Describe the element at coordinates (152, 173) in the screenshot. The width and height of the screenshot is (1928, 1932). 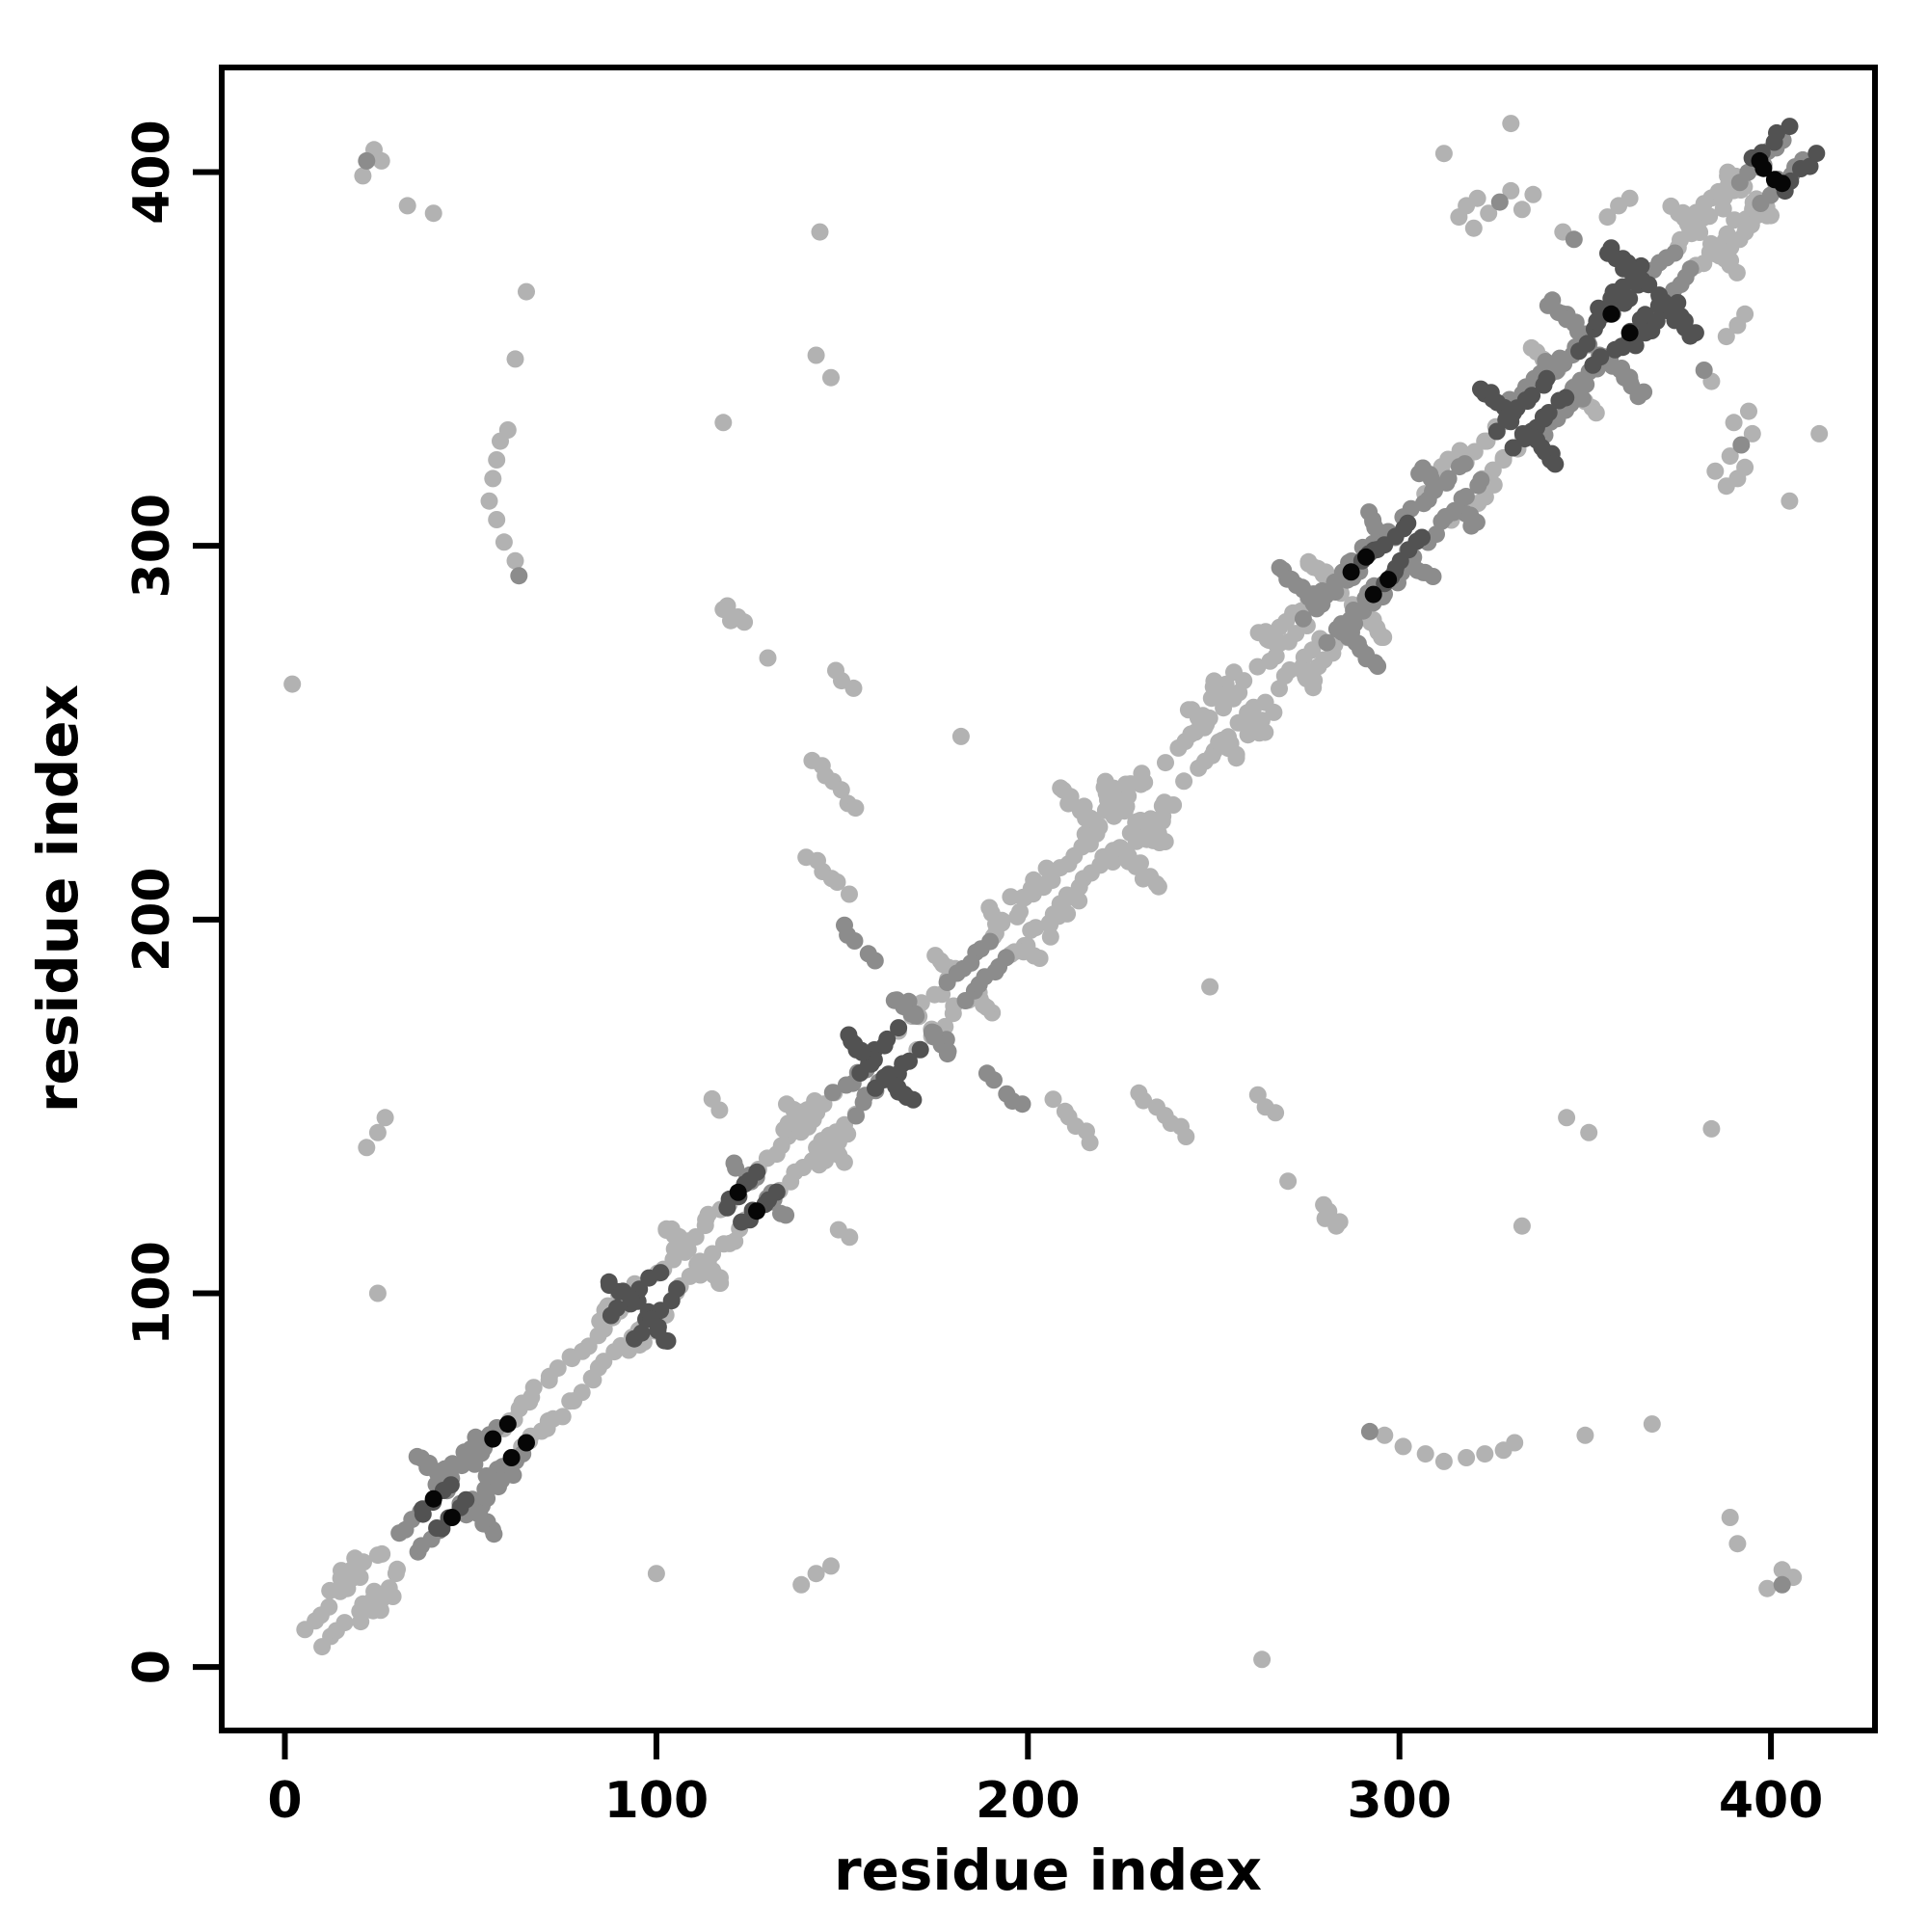
I see `y-tick-label: 400` at that location.